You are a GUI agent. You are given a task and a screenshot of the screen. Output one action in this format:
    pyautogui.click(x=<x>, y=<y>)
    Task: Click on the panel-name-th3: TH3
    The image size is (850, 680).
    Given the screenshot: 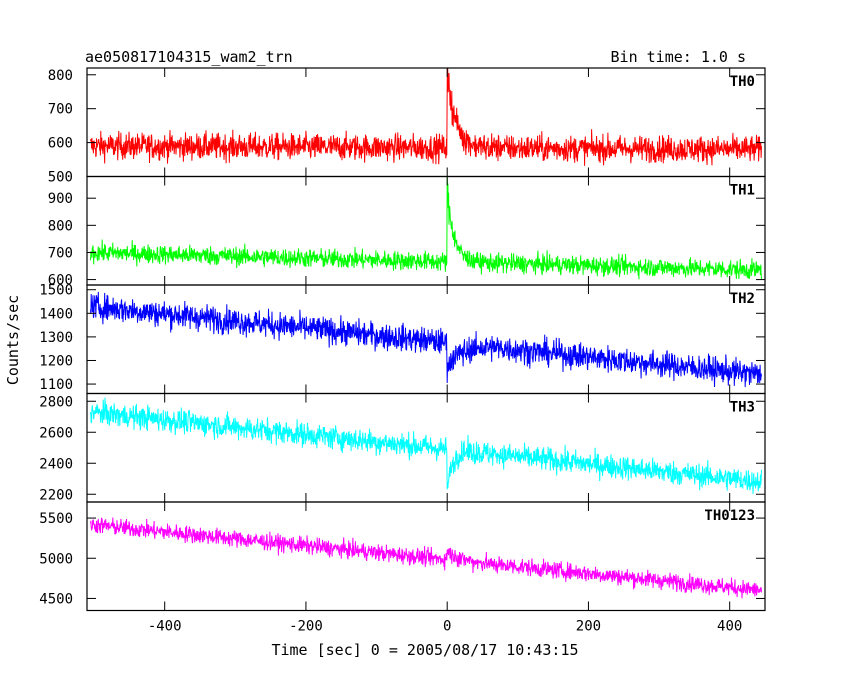 What is the action you would take?
    pyautogui.click(x=742, y=408)
    